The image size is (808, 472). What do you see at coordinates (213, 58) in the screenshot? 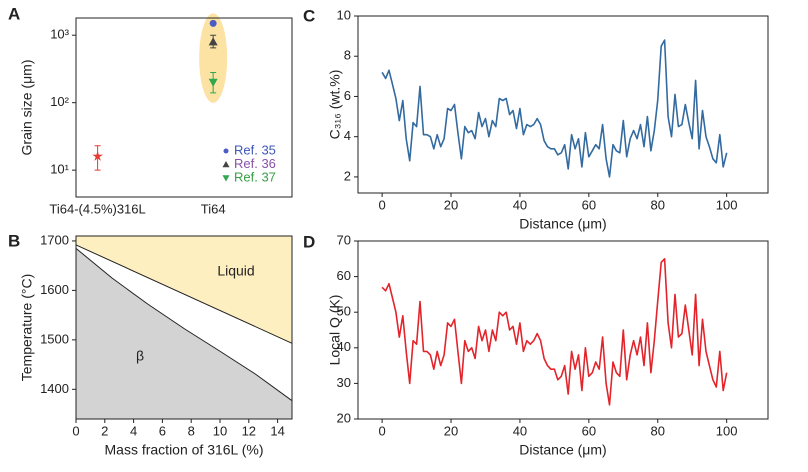
I see `highlight` at bounding box center [213, 58].